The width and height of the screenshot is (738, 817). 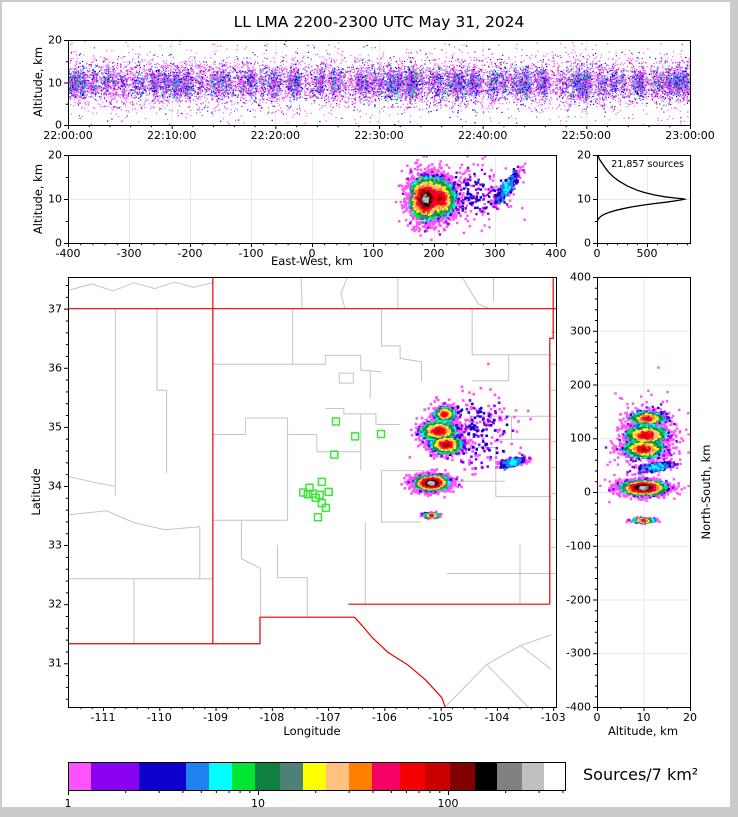 What do you see at coordinates (171, 135) in the screenshot?
I see `time-axis-tick: 22:10:00` at bounding box center [171, 135].